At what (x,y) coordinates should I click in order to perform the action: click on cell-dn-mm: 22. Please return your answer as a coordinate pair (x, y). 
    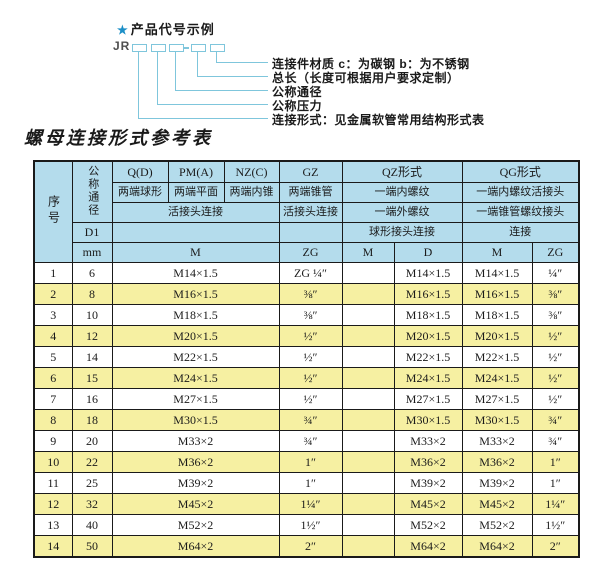
    Looking at the image, I should click on (92, 462).